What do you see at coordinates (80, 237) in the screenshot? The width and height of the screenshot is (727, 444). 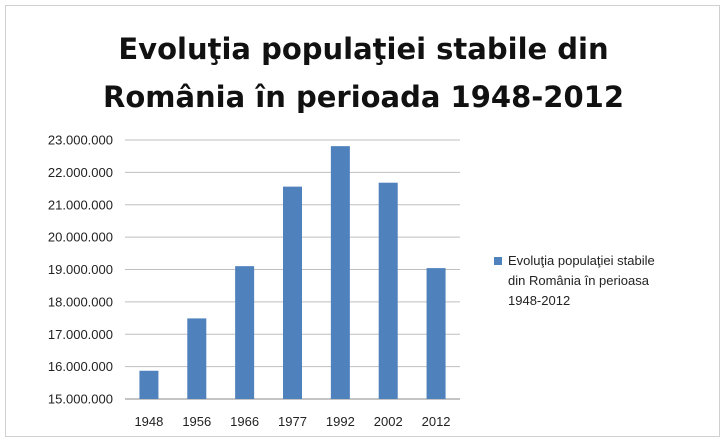 I see `y-tick-label: 20.000.000` at bounding box center [80, 237].